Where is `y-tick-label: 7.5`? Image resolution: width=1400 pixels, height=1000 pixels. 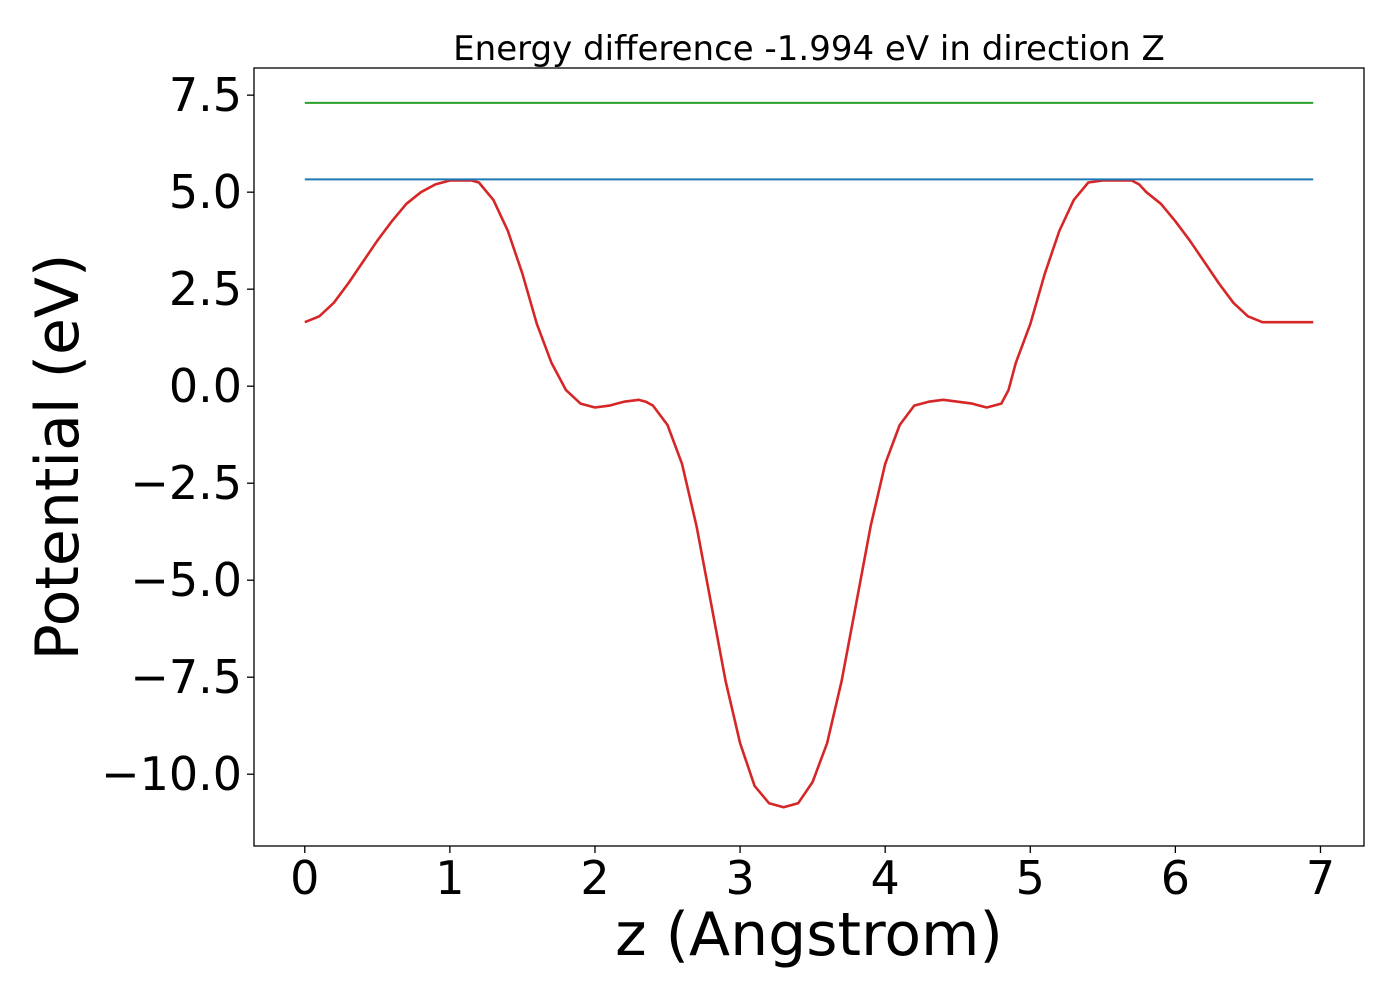
y-tick-label: 7.5 is located at coordinates (205, 95).